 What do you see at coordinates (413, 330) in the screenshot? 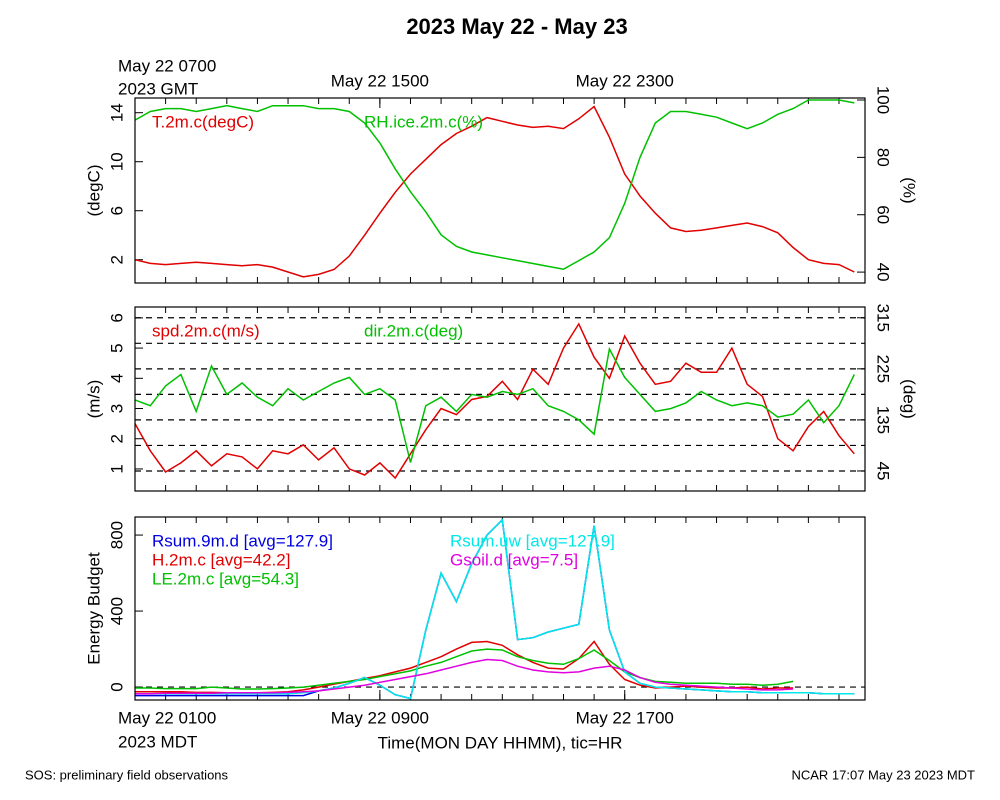
I see `legend-label: dir.2m.c(deg)` at bounding box center [413, 330].